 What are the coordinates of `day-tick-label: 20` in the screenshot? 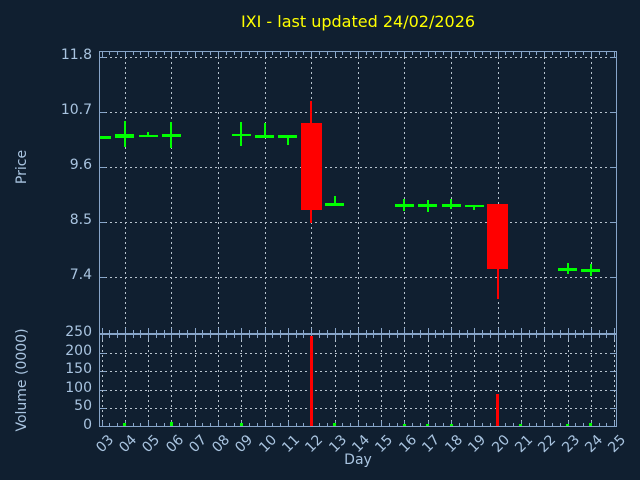 It's located at (501, 444).